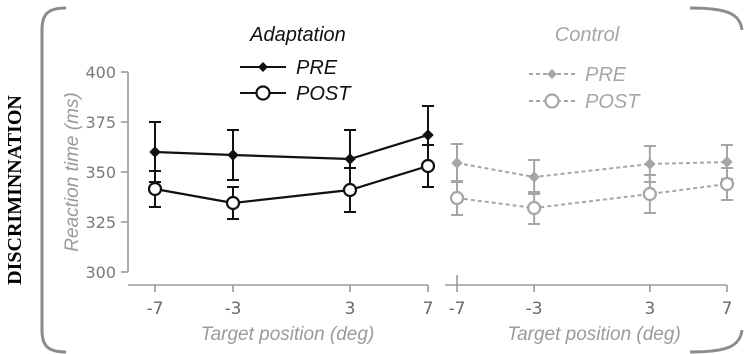  Describe the element at coordinates (587, 35) in the screenshot. I see `chart-title: Control` at that location.